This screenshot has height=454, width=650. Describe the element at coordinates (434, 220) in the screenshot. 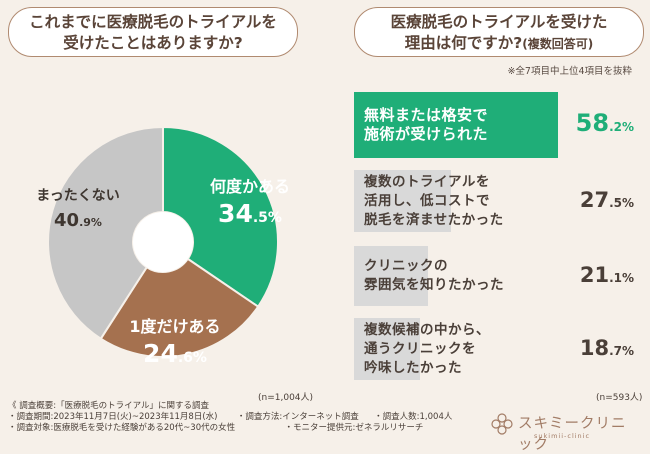

I see `bar-label-line: 脱毛を済ませたかった` at that location.